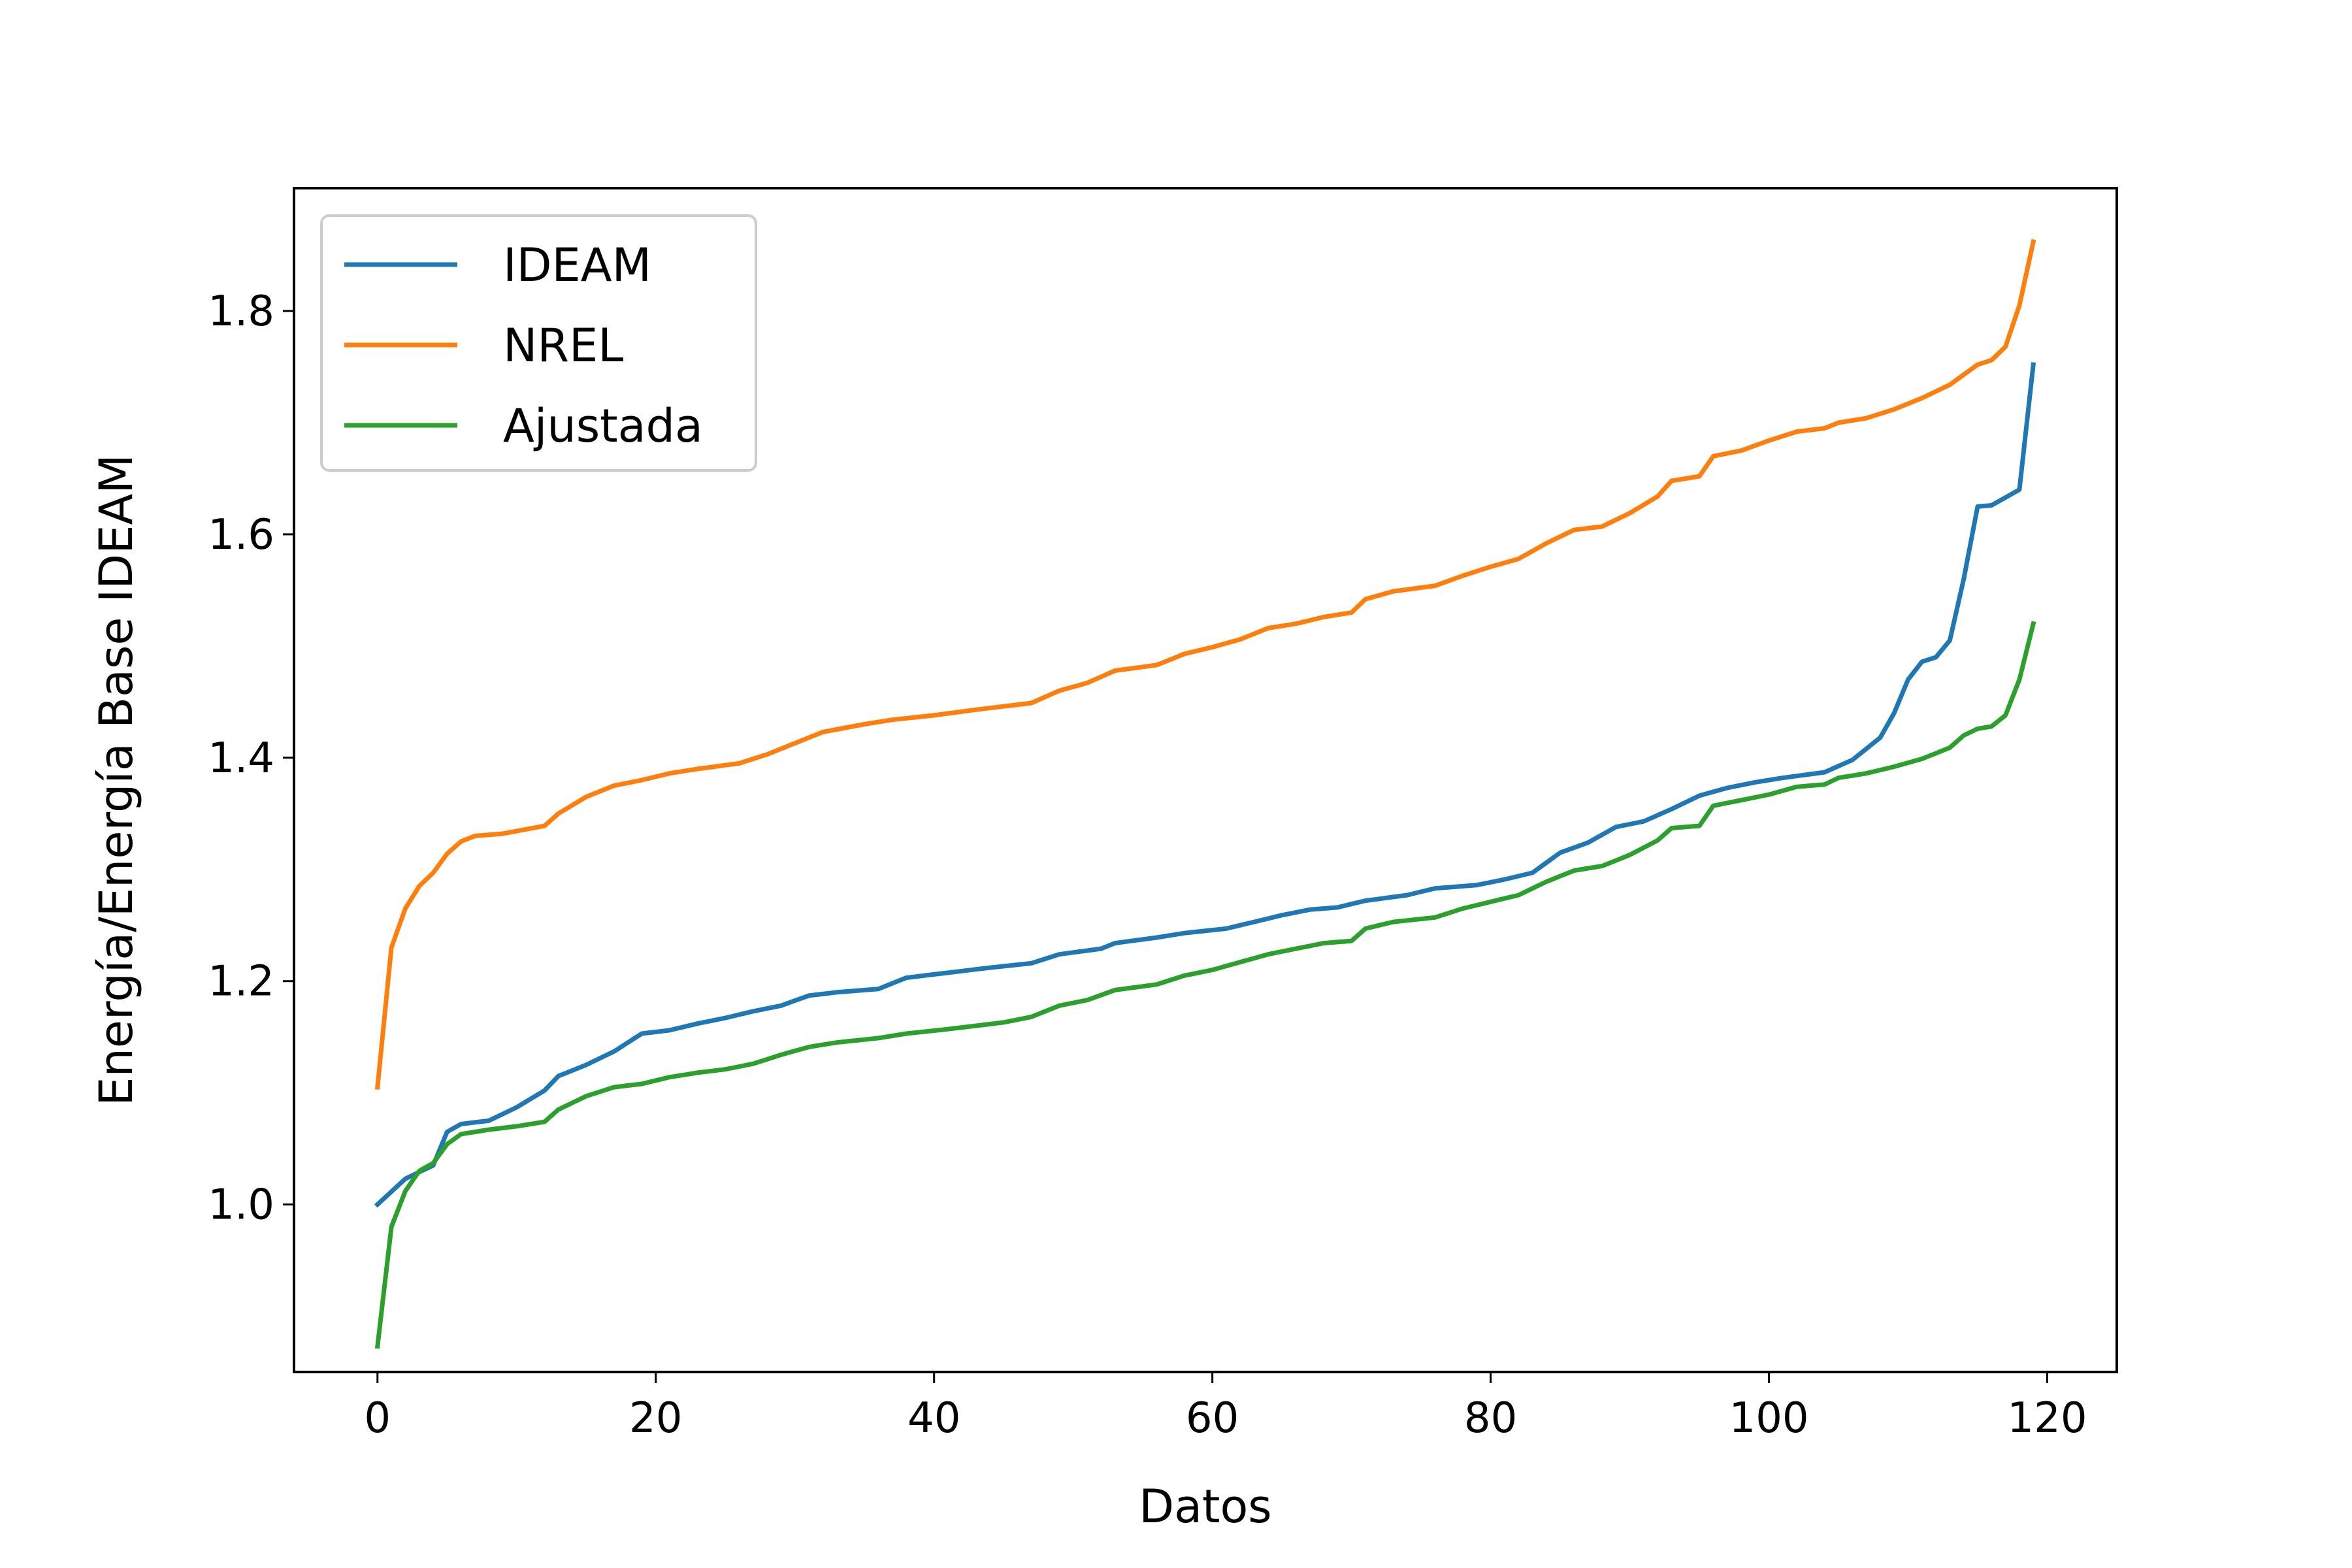 The image size is (2352, 1568). I want to click on y-tick-label: 1.6, so click(241, 535).